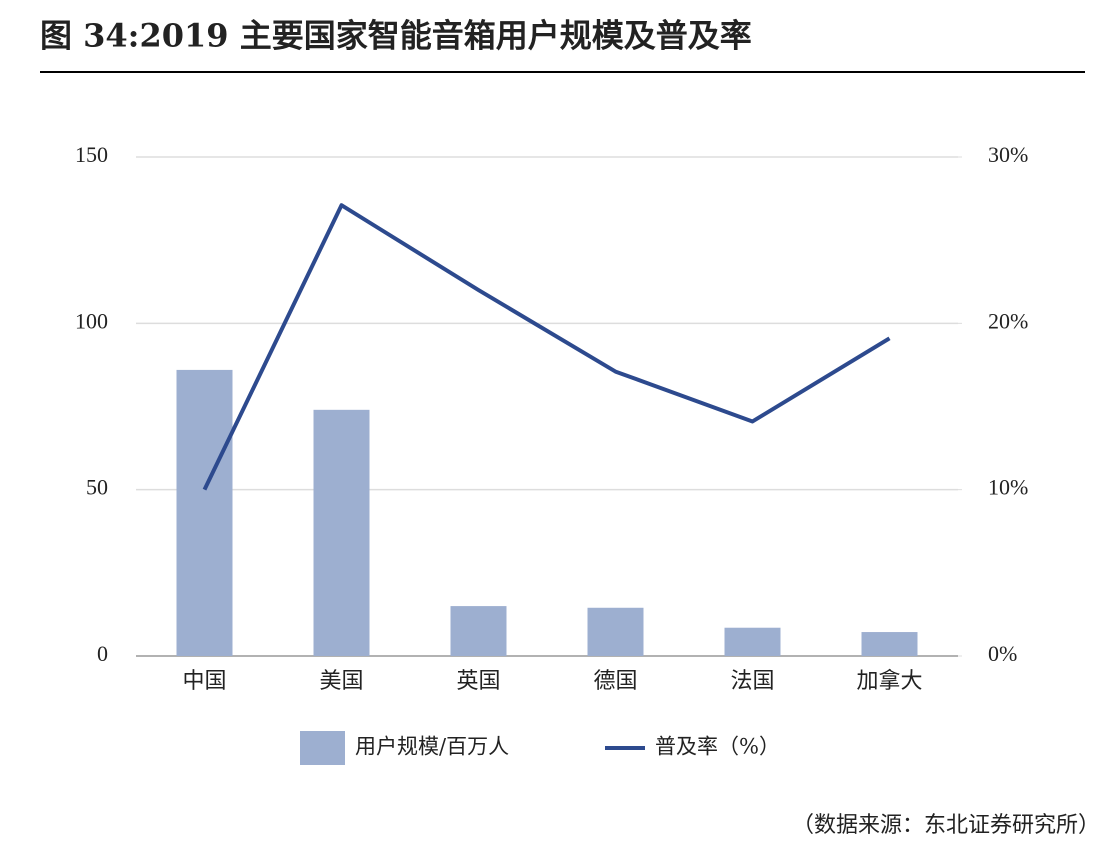  I want to click on y-tick-label: 0, so click(102, 653).